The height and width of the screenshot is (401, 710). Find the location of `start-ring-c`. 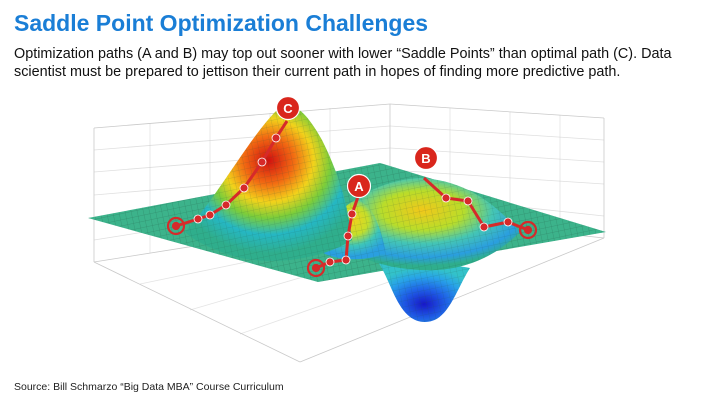

start-ring-c is located at coordinates (176, 226).